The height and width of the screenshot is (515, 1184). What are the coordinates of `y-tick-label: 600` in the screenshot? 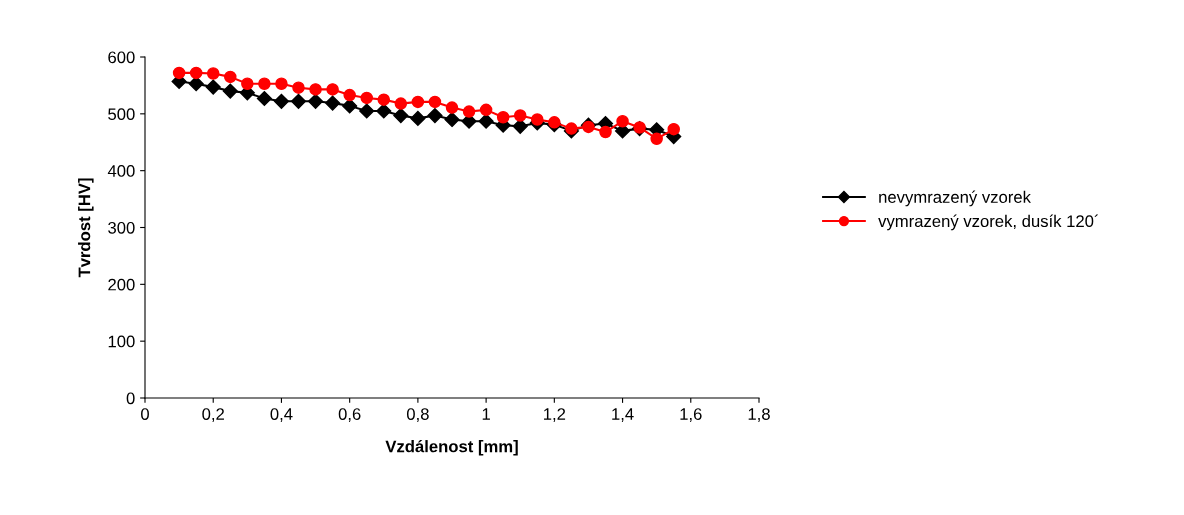 It's located at (121, 57).